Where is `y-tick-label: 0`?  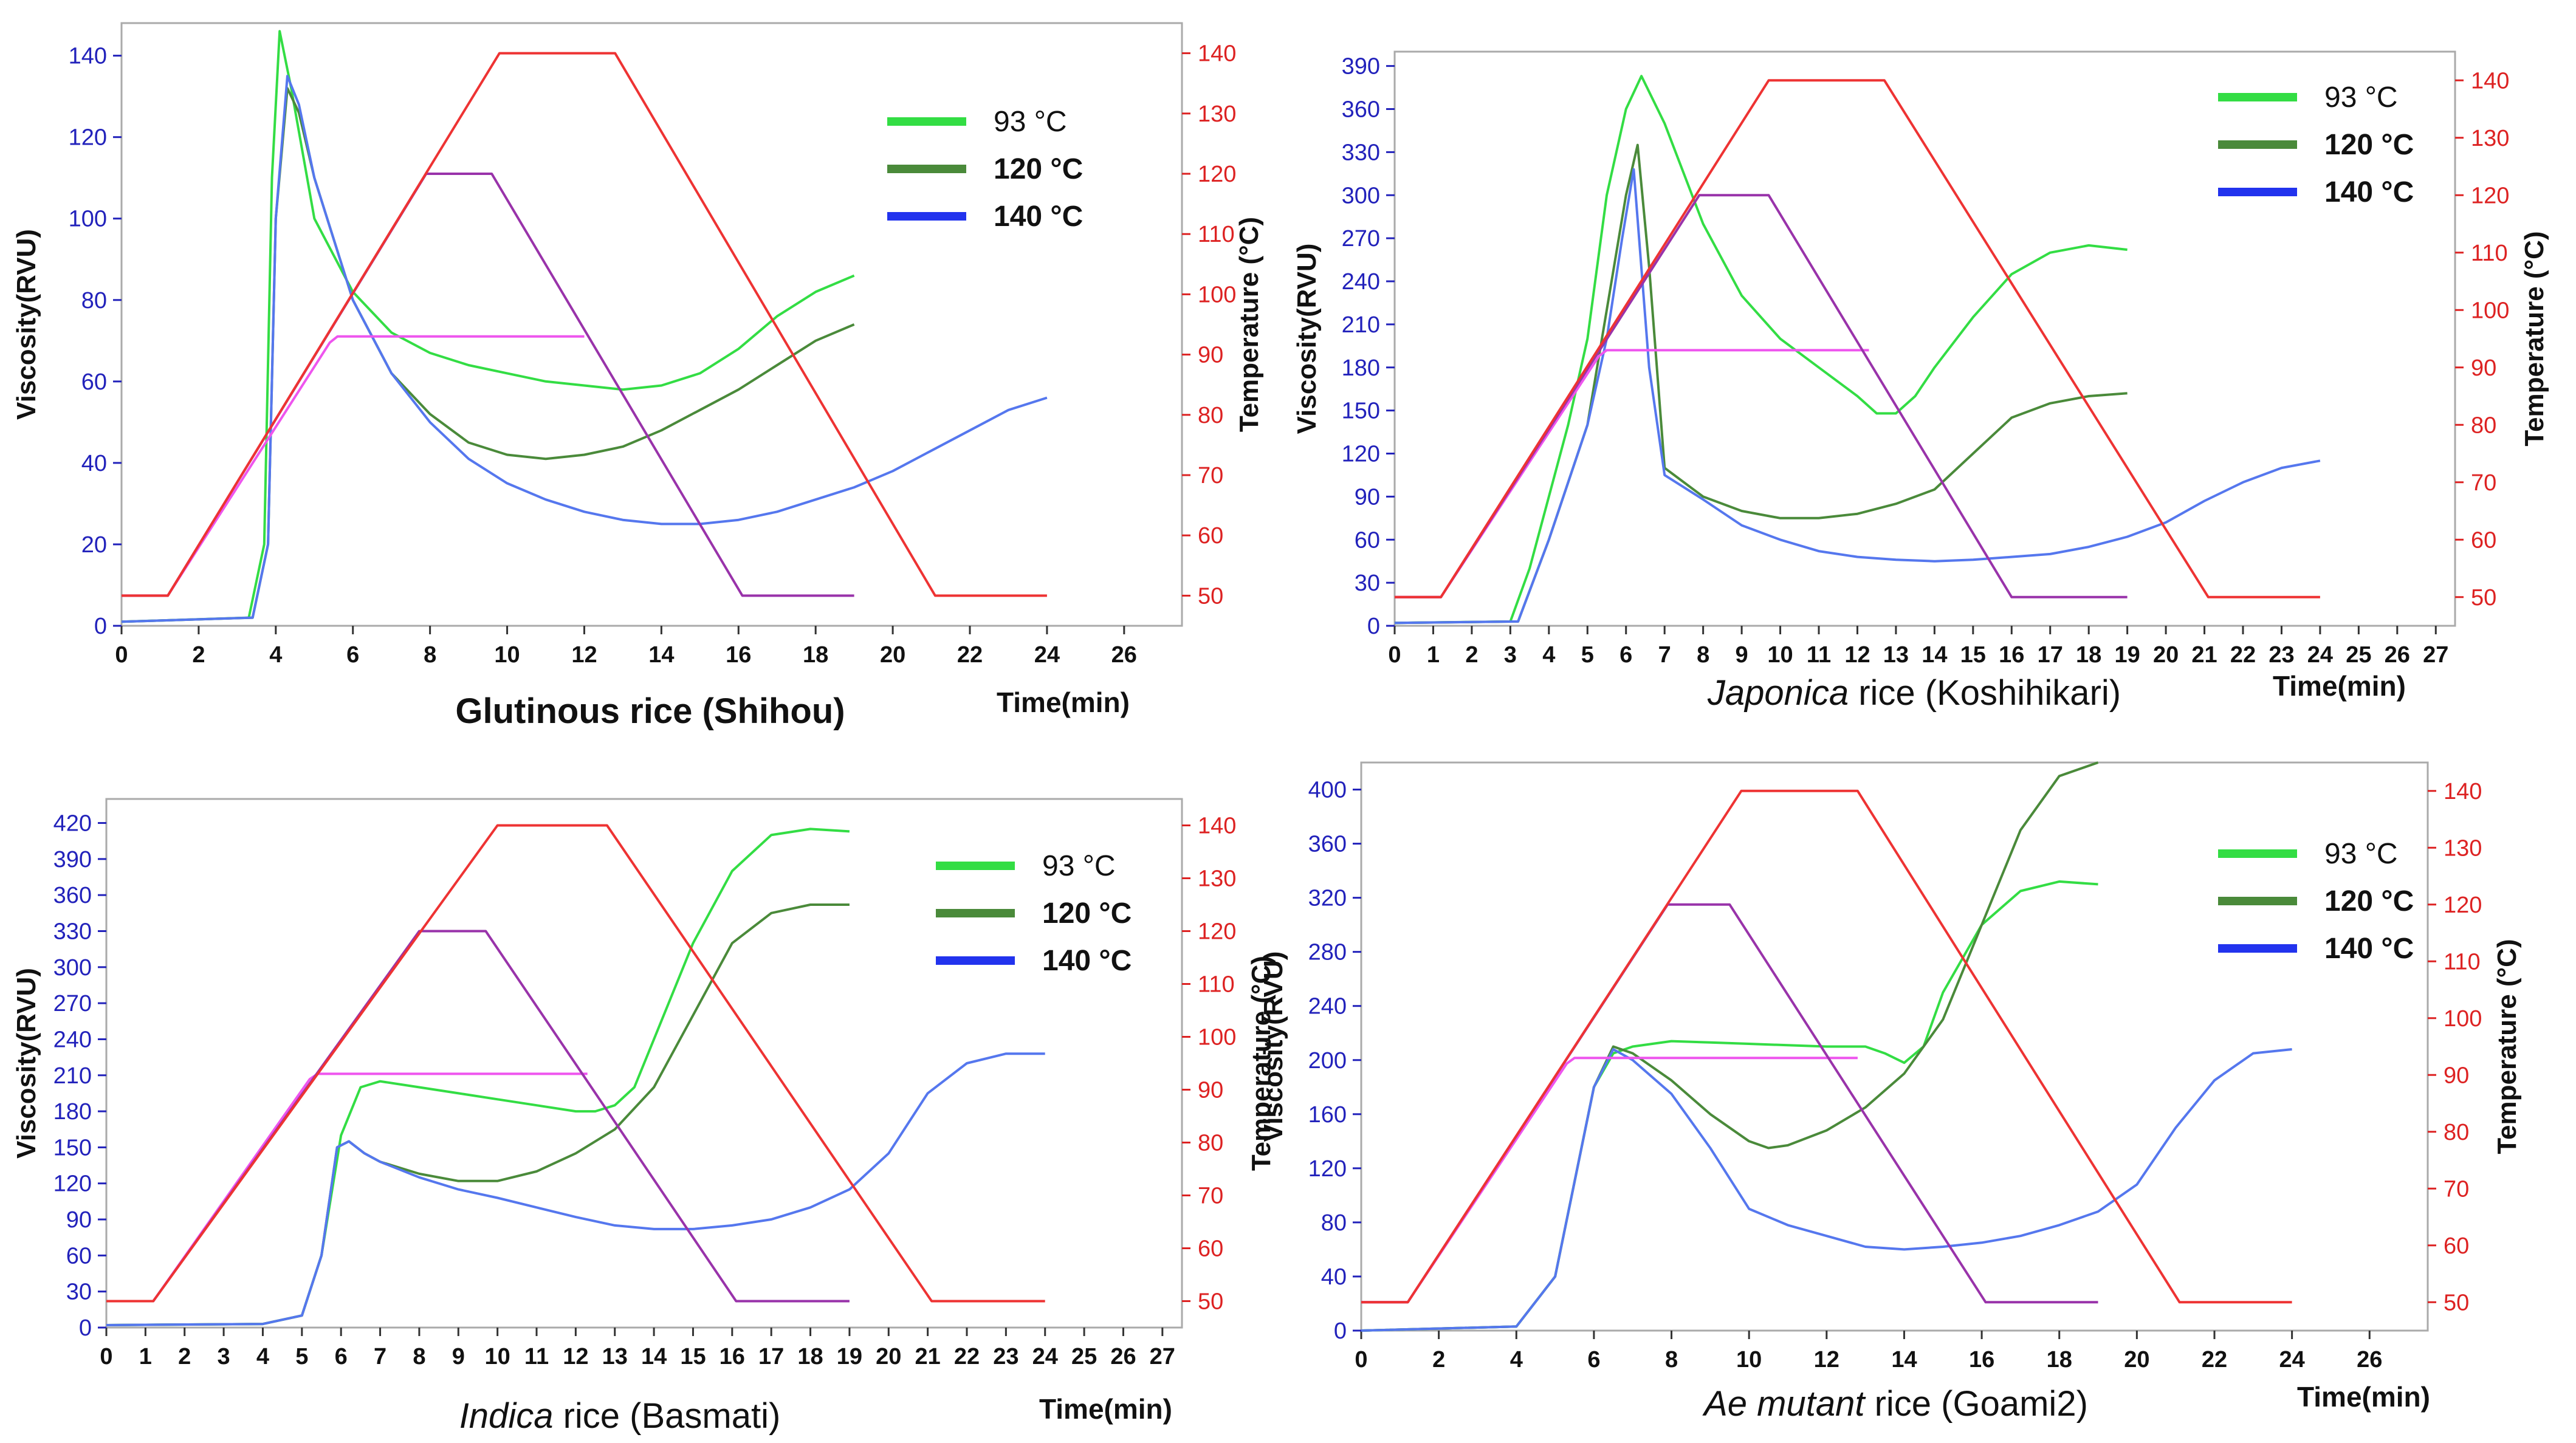 y-tick-label: 0 is located at coordinates (85, 1328).